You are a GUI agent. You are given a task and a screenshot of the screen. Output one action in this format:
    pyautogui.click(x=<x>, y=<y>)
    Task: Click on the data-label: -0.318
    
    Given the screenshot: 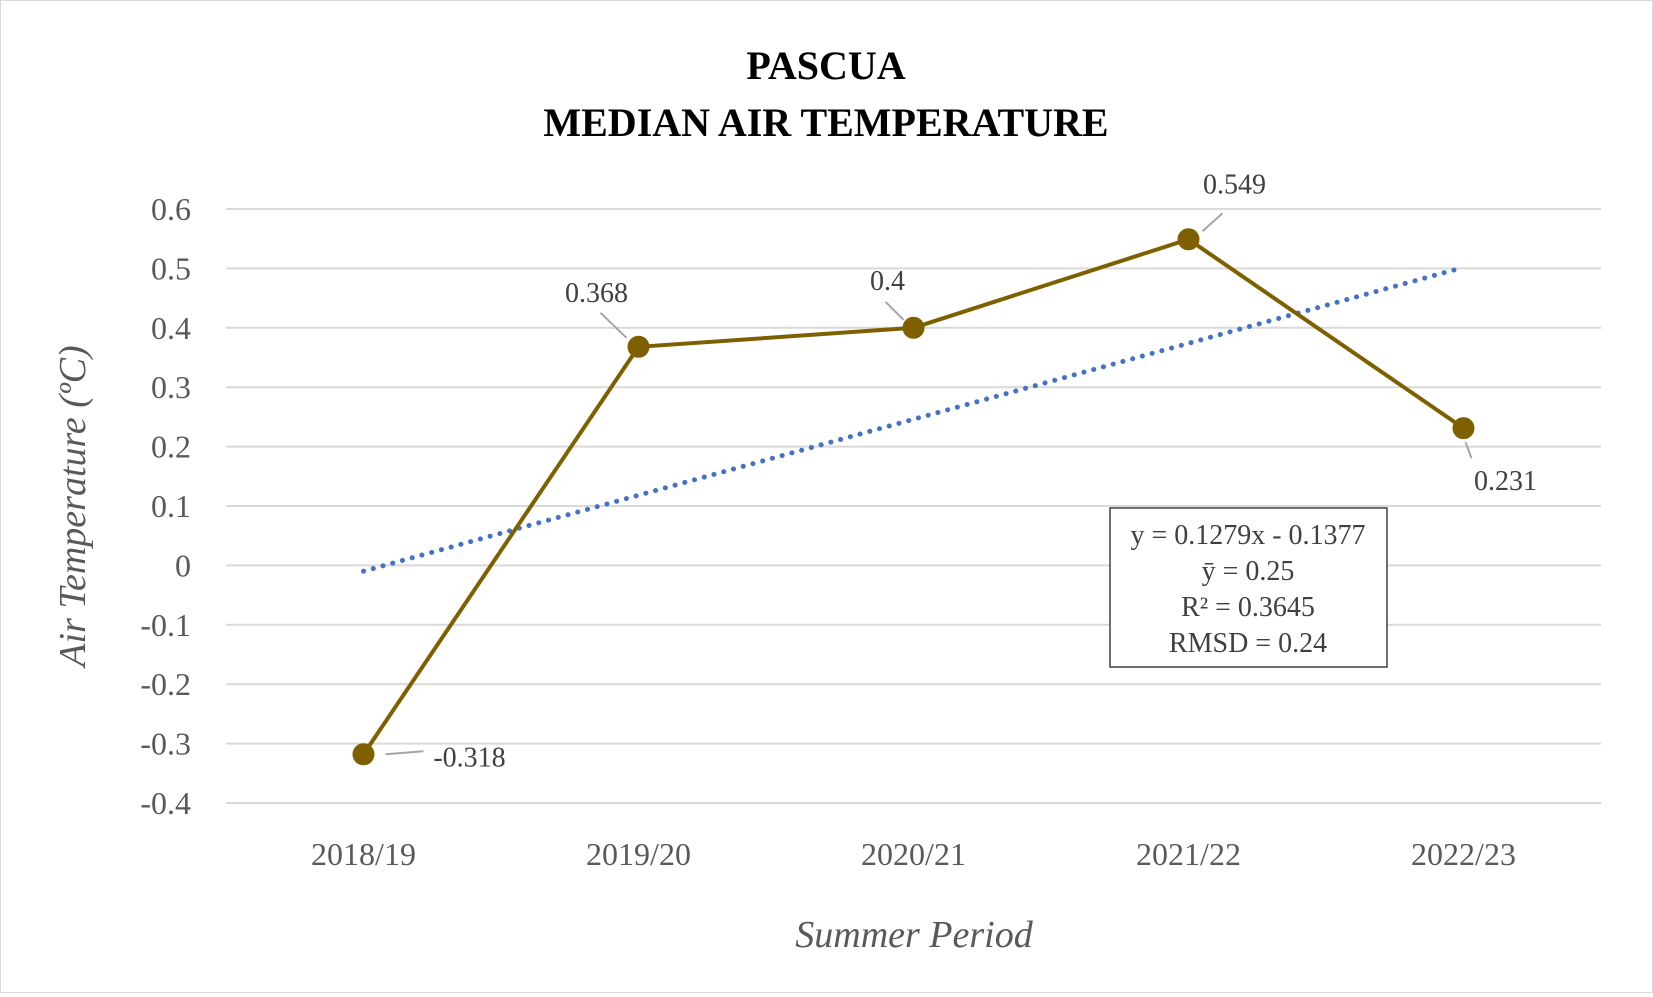 What is the action you would take?
    pyautogui.click(x=469, y=757)
    